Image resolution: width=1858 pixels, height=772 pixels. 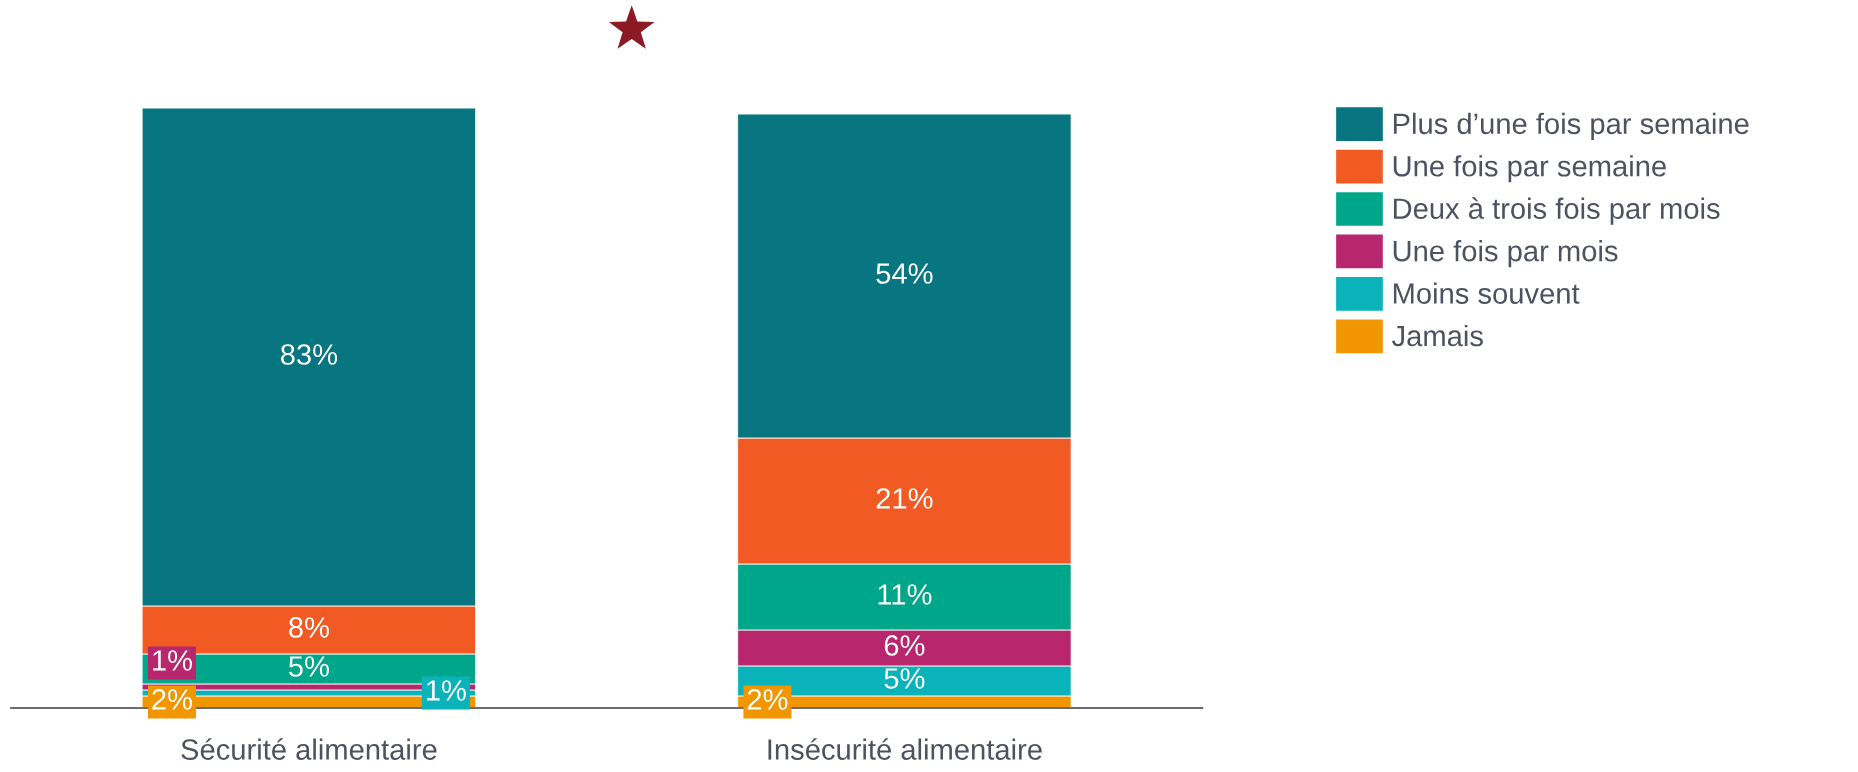 I want to click on data-label: 6%, so click(x=904, y=645).